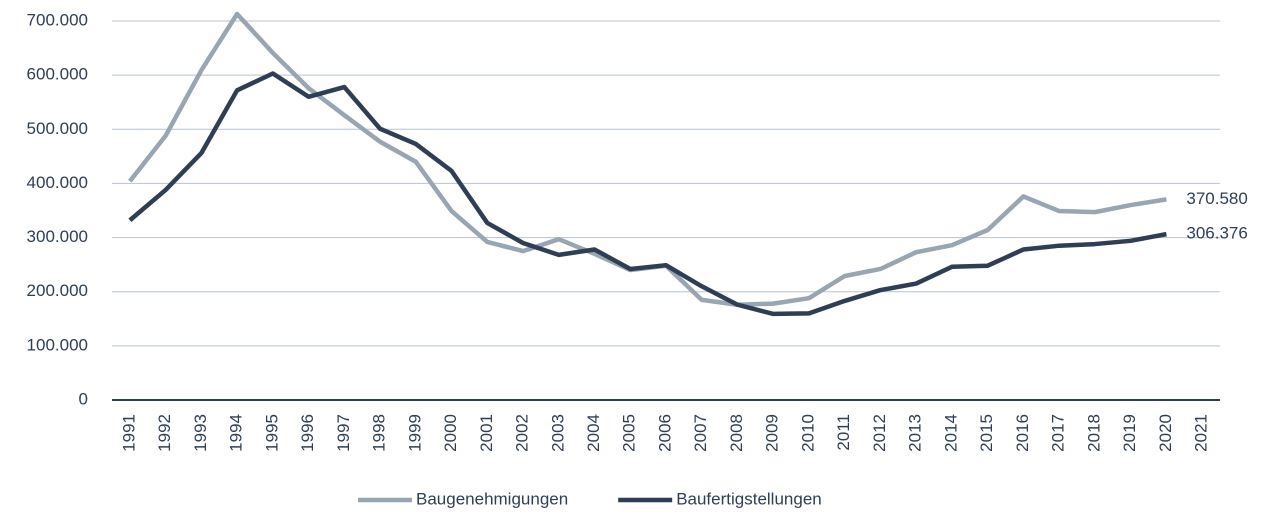 Image resolution: width=1274 pixels, height=515 pixels. I want to click on x-tick-label: 1997, so click(343, 433).